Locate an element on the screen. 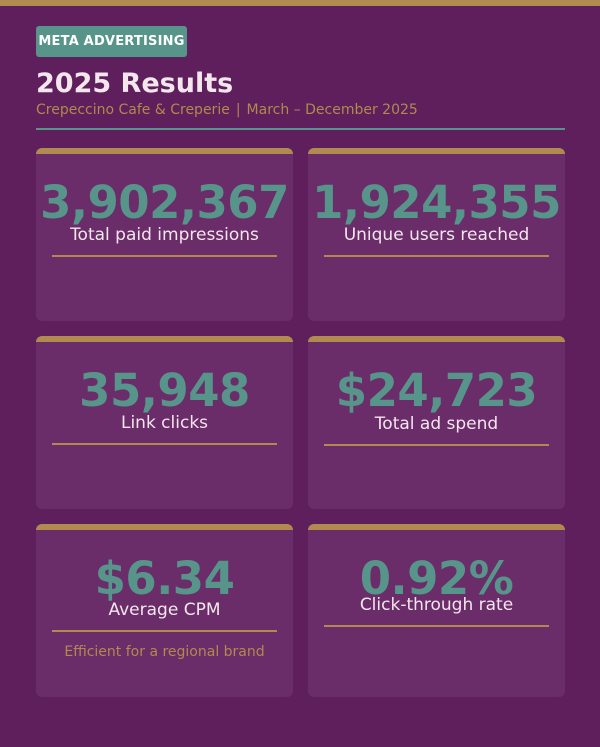 This screenshot has width=600, height=747. metric-value: 0.92% is located at coordinates (436, 578).